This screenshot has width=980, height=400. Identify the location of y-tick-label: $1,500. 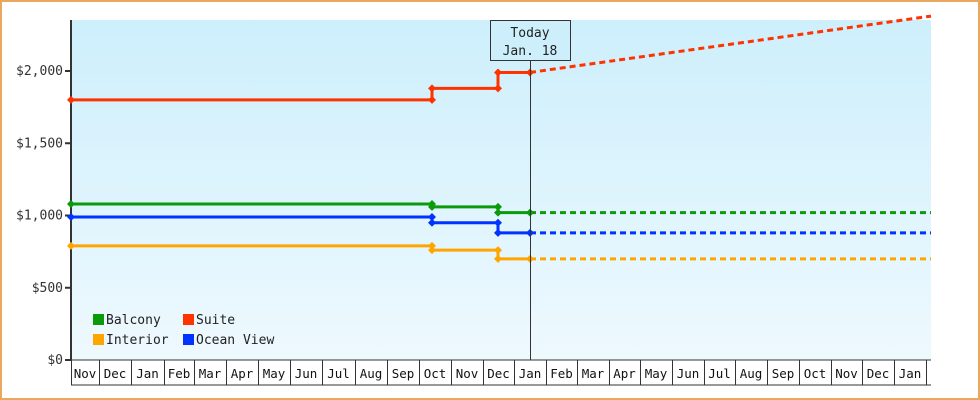
(39, 143).